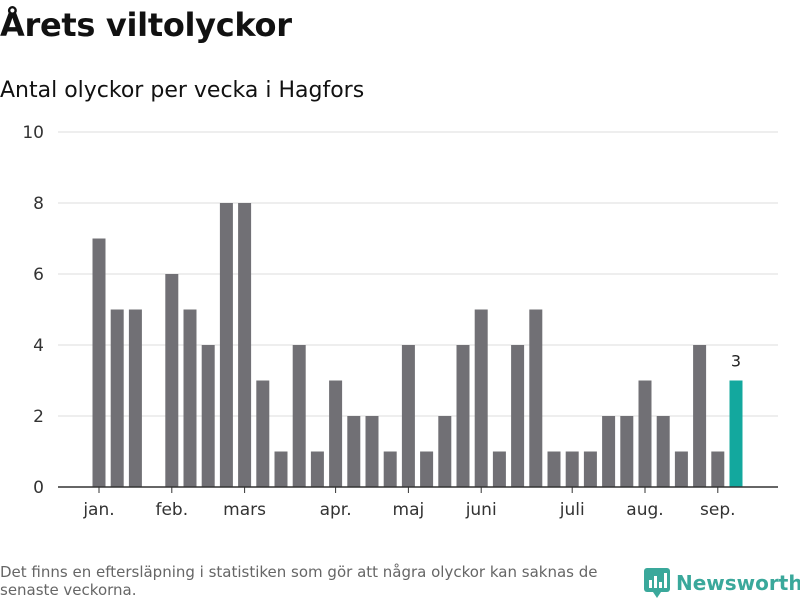 This screenshot has width=800, height=600. I want to click on x-tick-label: sep., so click(718, 510).